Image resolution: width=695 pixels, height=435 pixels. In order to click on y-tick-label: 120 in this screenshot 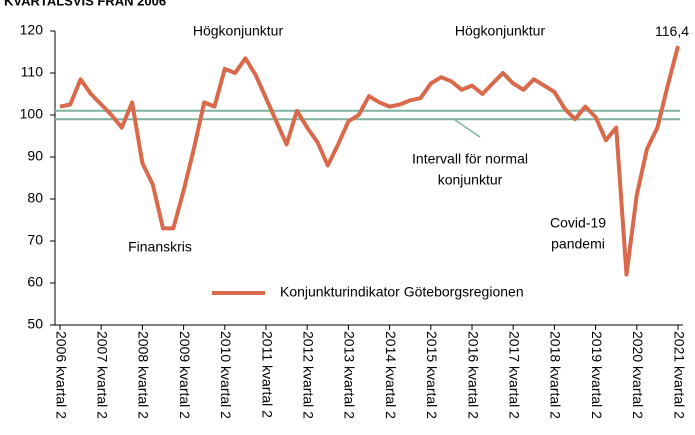, I will do `click(32, 30)`.